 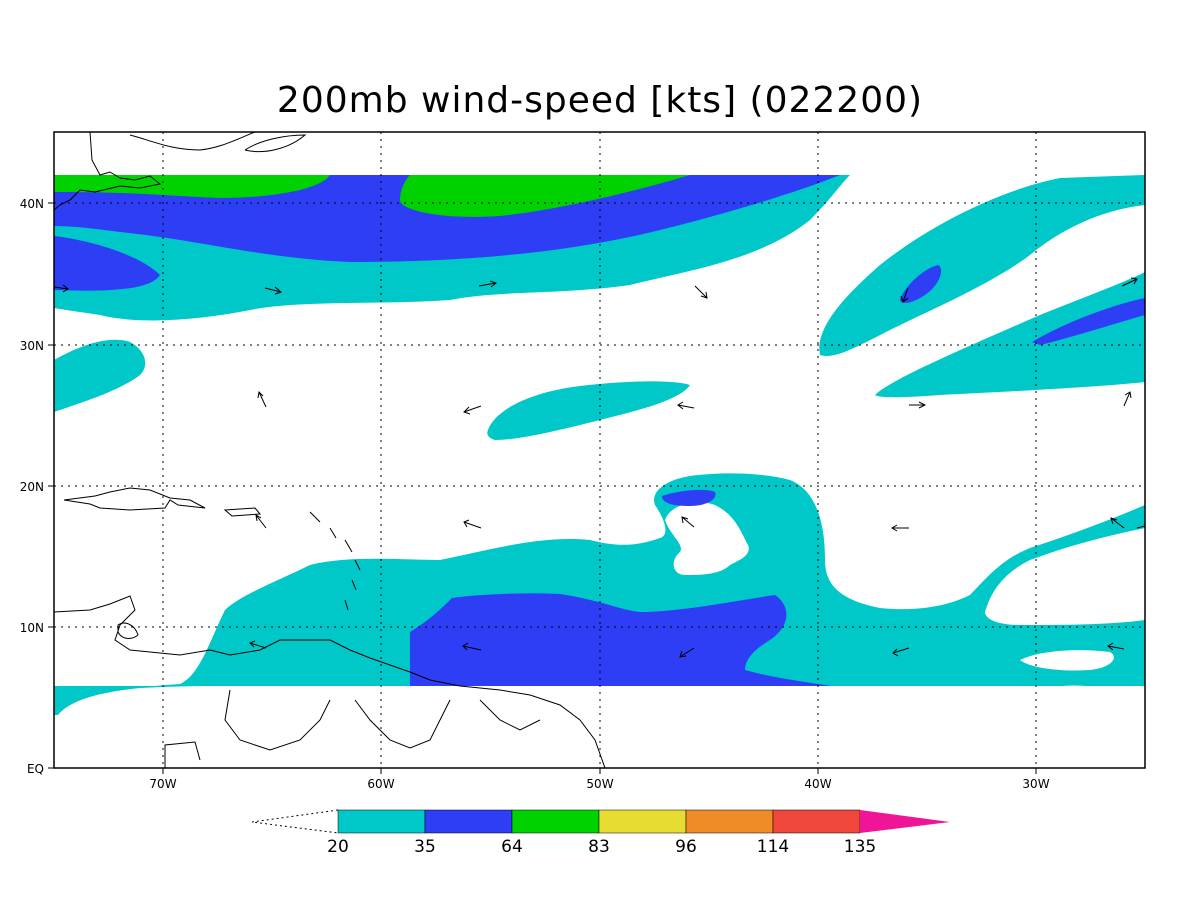 What do you see at coordinates (335, 561) in the screenshot?
I see `coast-lesser-antilles` at bounding box center [335, 561].